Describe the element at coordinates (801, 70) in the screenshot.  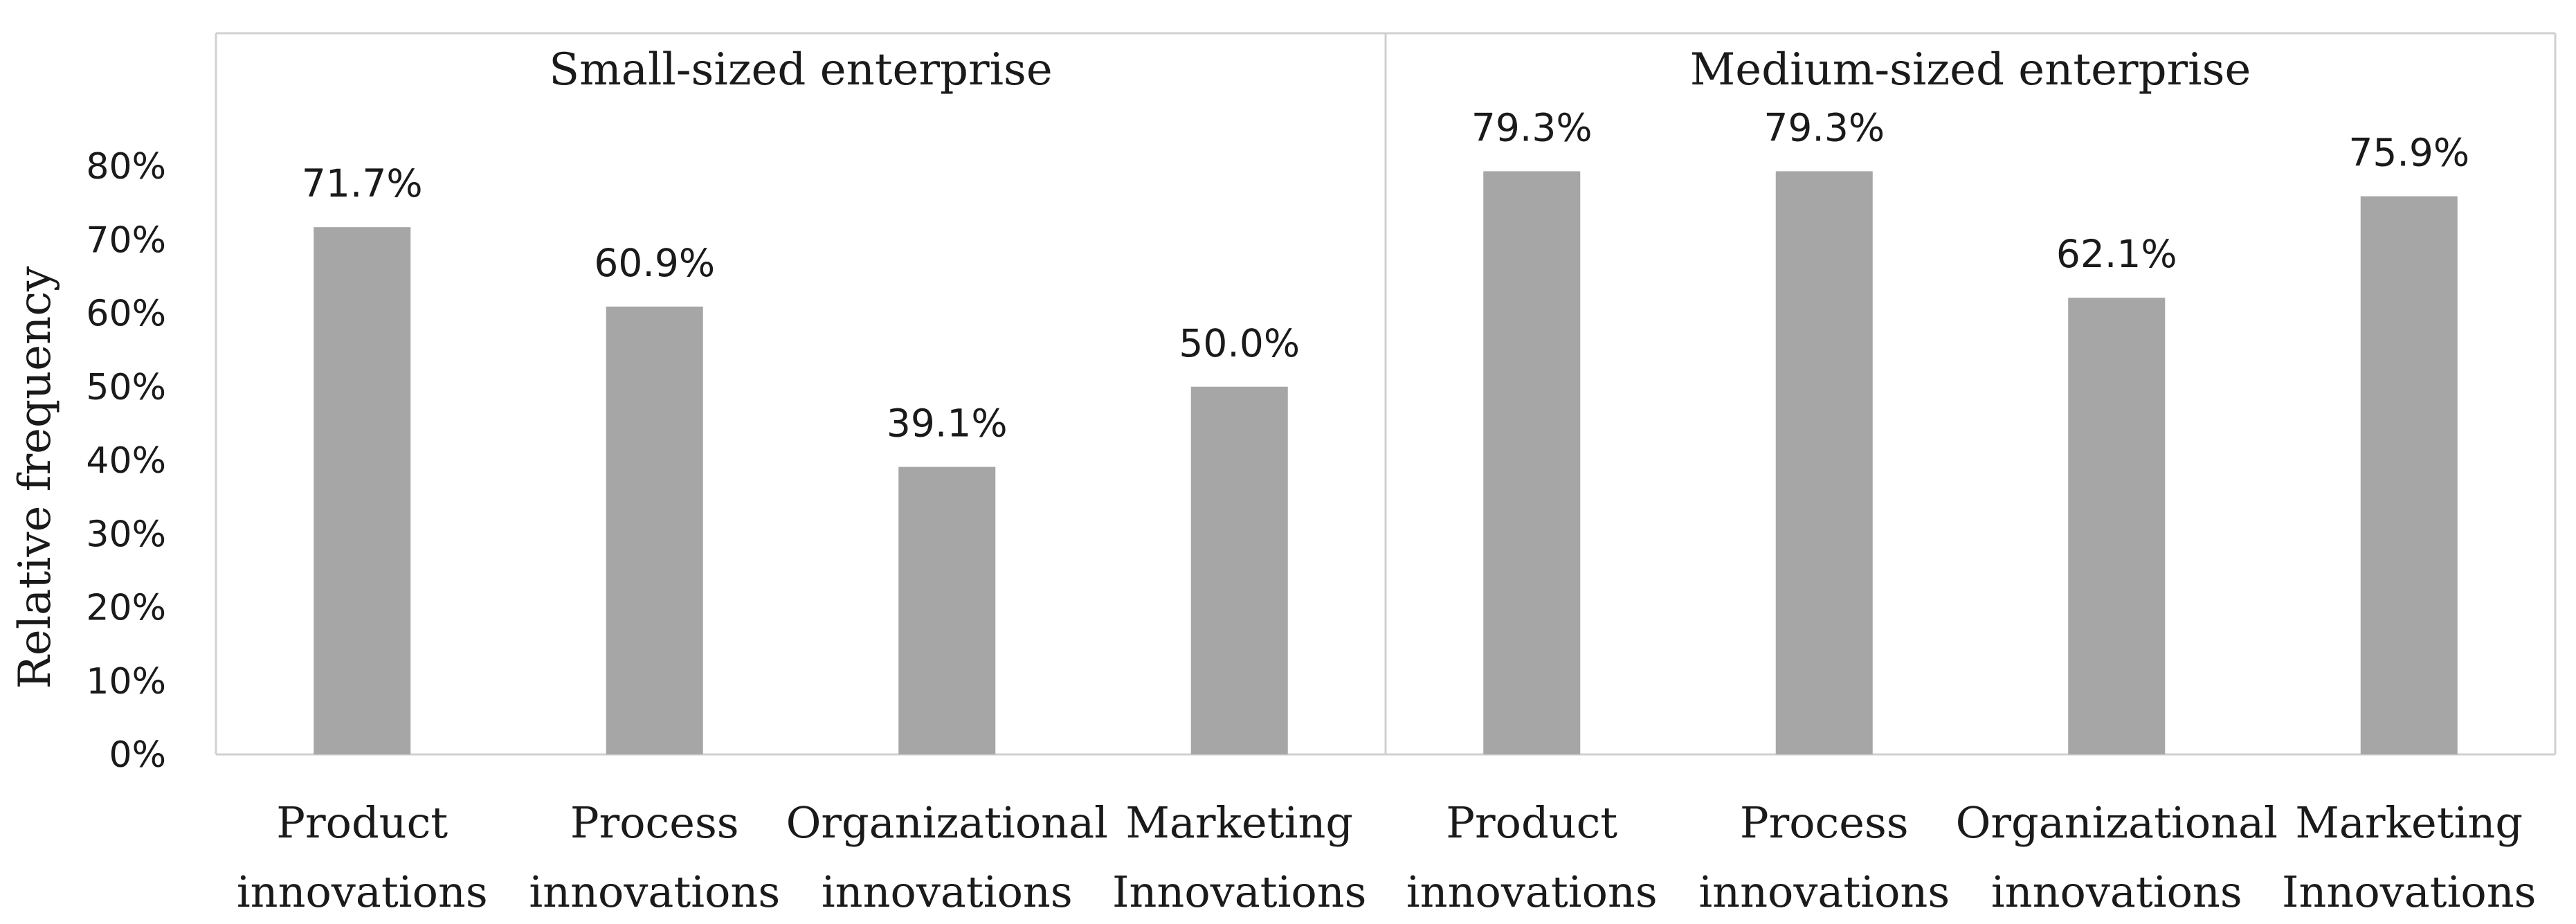
I see `panel-title: Small-sized enterprise` at that location.